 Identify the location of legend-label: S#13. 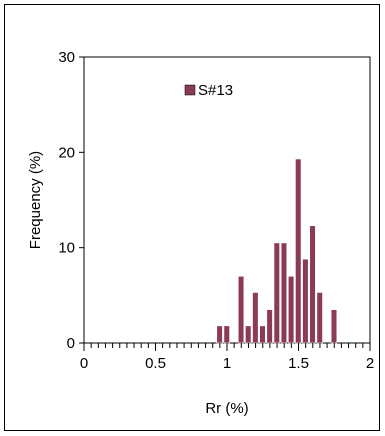
(215, 90).